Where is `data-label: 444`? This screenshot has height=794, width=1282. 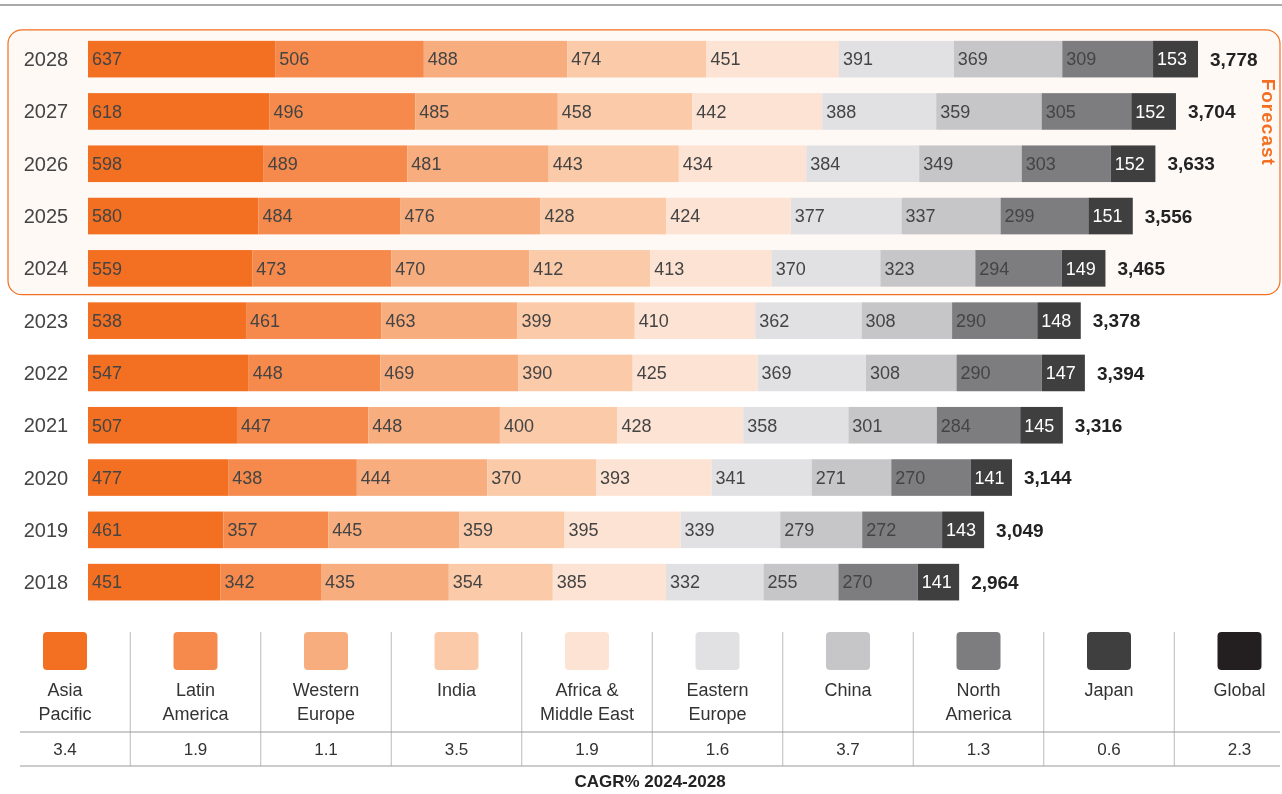 data-label: 444 is located at coordinates (375, 477).